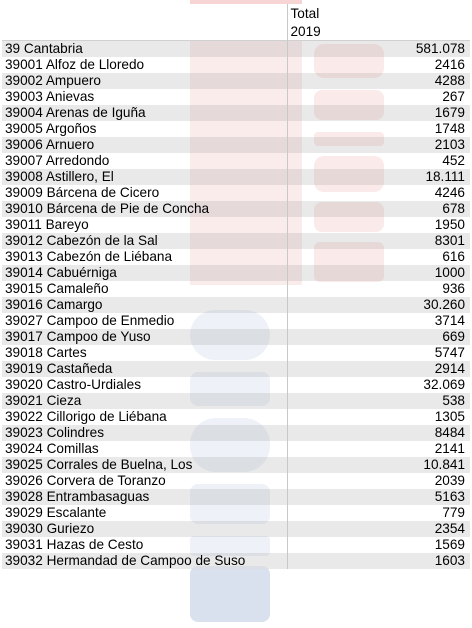 Image resolution: width=472 pixels, height=628 pixels. I want to click on population-total: 267, so click(378, 97).